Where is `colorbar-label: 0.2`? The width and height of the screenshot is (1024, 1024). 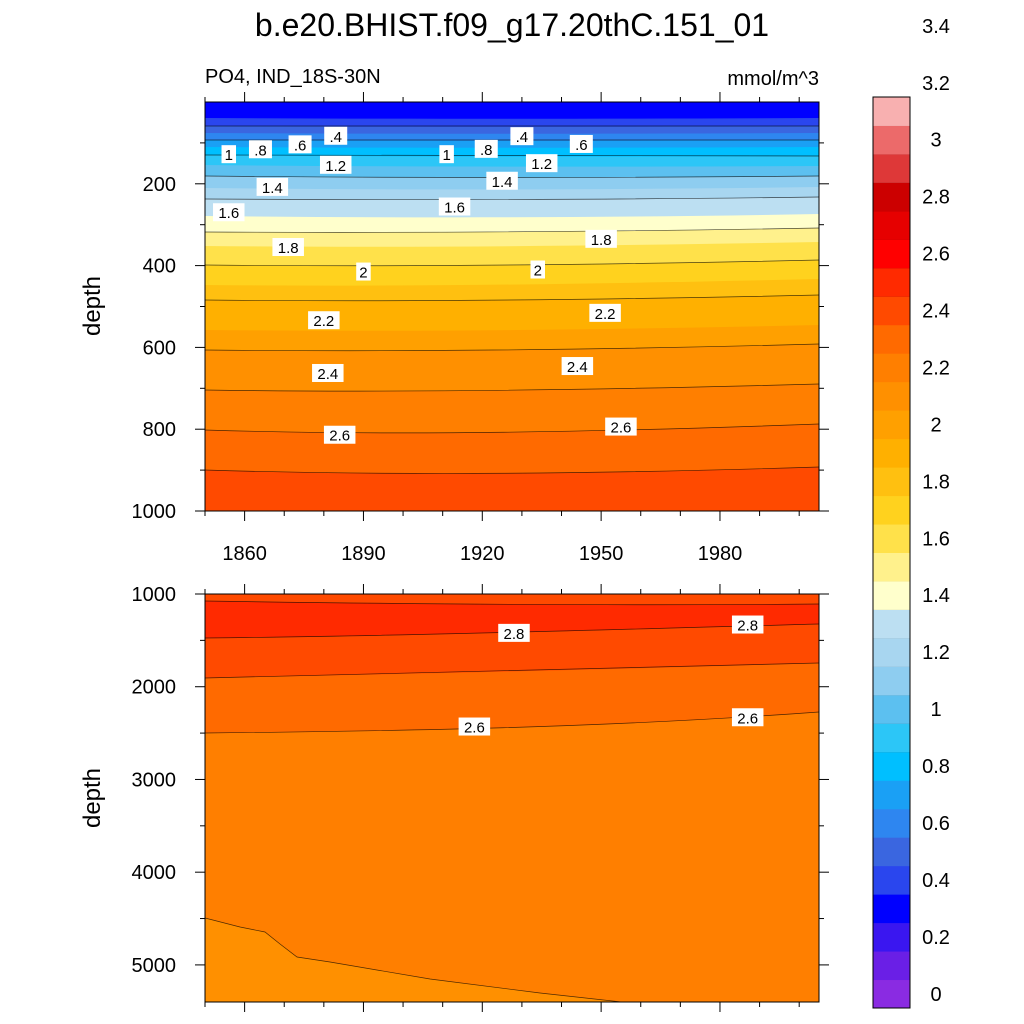 colorbar-label: 0.2 is located at coordinates (936, 938).